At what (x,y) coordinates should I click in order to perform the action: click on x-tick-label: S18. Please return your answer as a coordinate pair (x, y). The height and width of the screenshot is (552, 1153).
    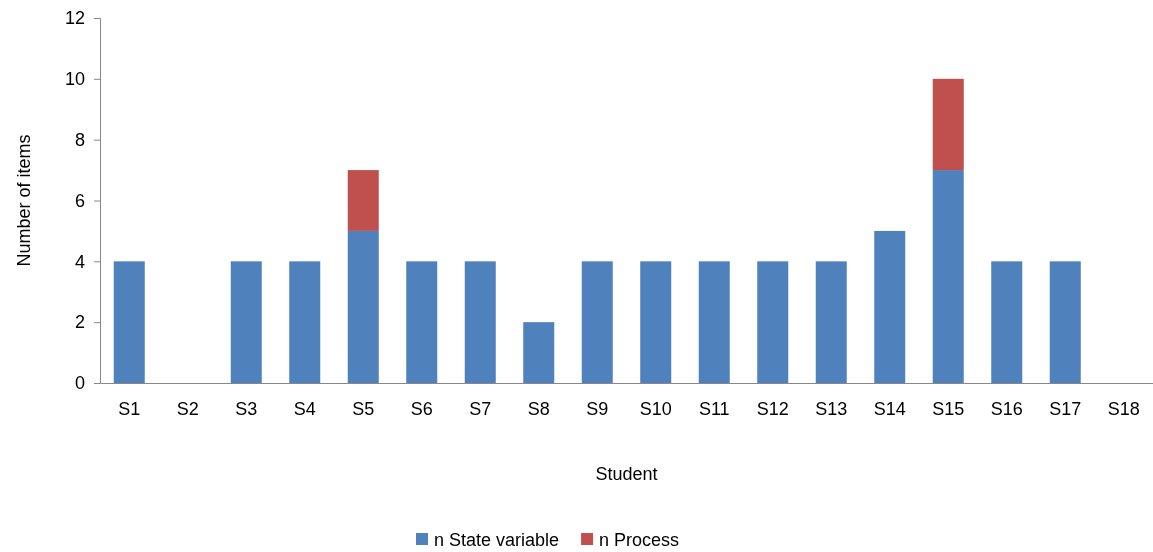
    Looking at the image, I should click on (1123, 408).